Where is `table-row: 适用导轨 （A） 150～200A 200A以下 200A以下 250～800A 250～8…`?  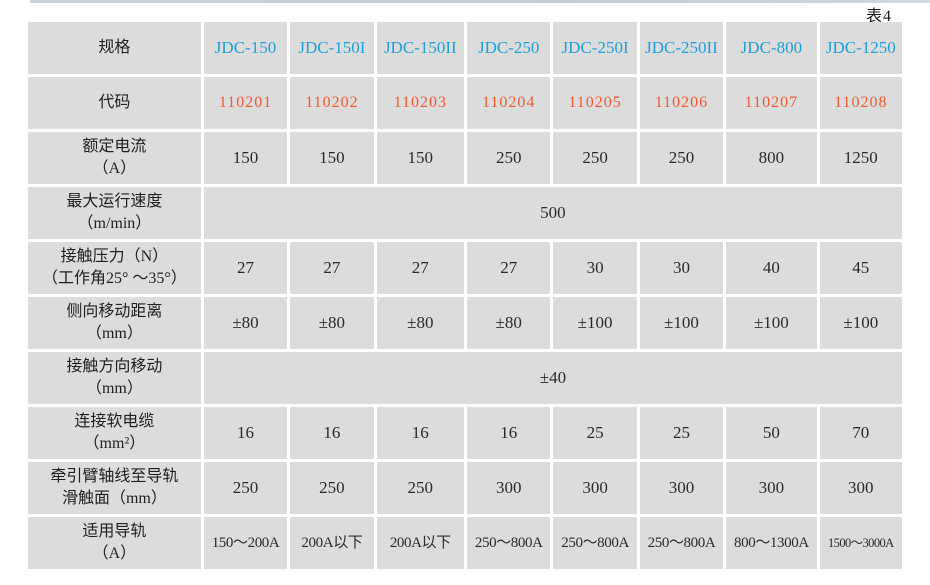
table-row: 适用导轨 （A） 150～200A 200A以下 200A以下 250～800A 250～8… is located at coordinates (465, 543).